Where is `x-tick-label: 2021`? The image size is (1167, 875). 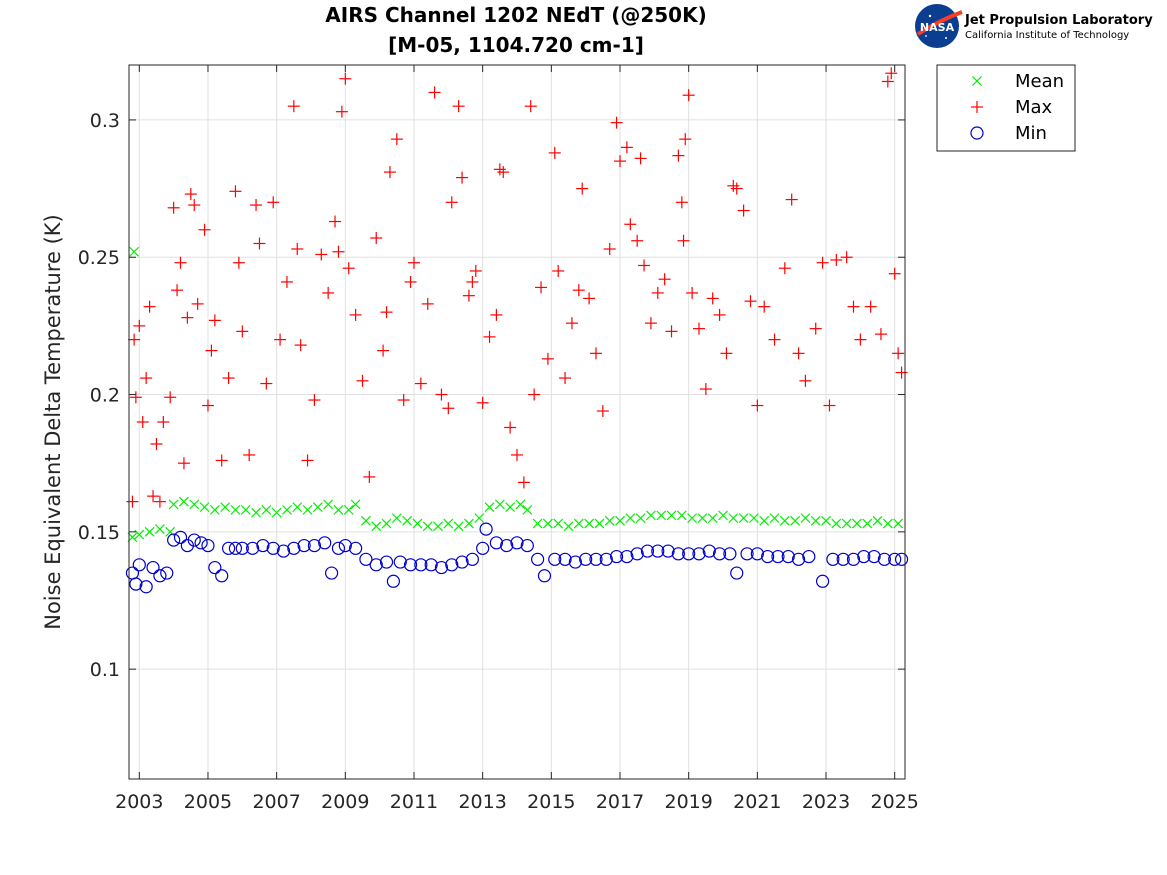 x-tick-label: 2021 is located at coordinates (757, 802).